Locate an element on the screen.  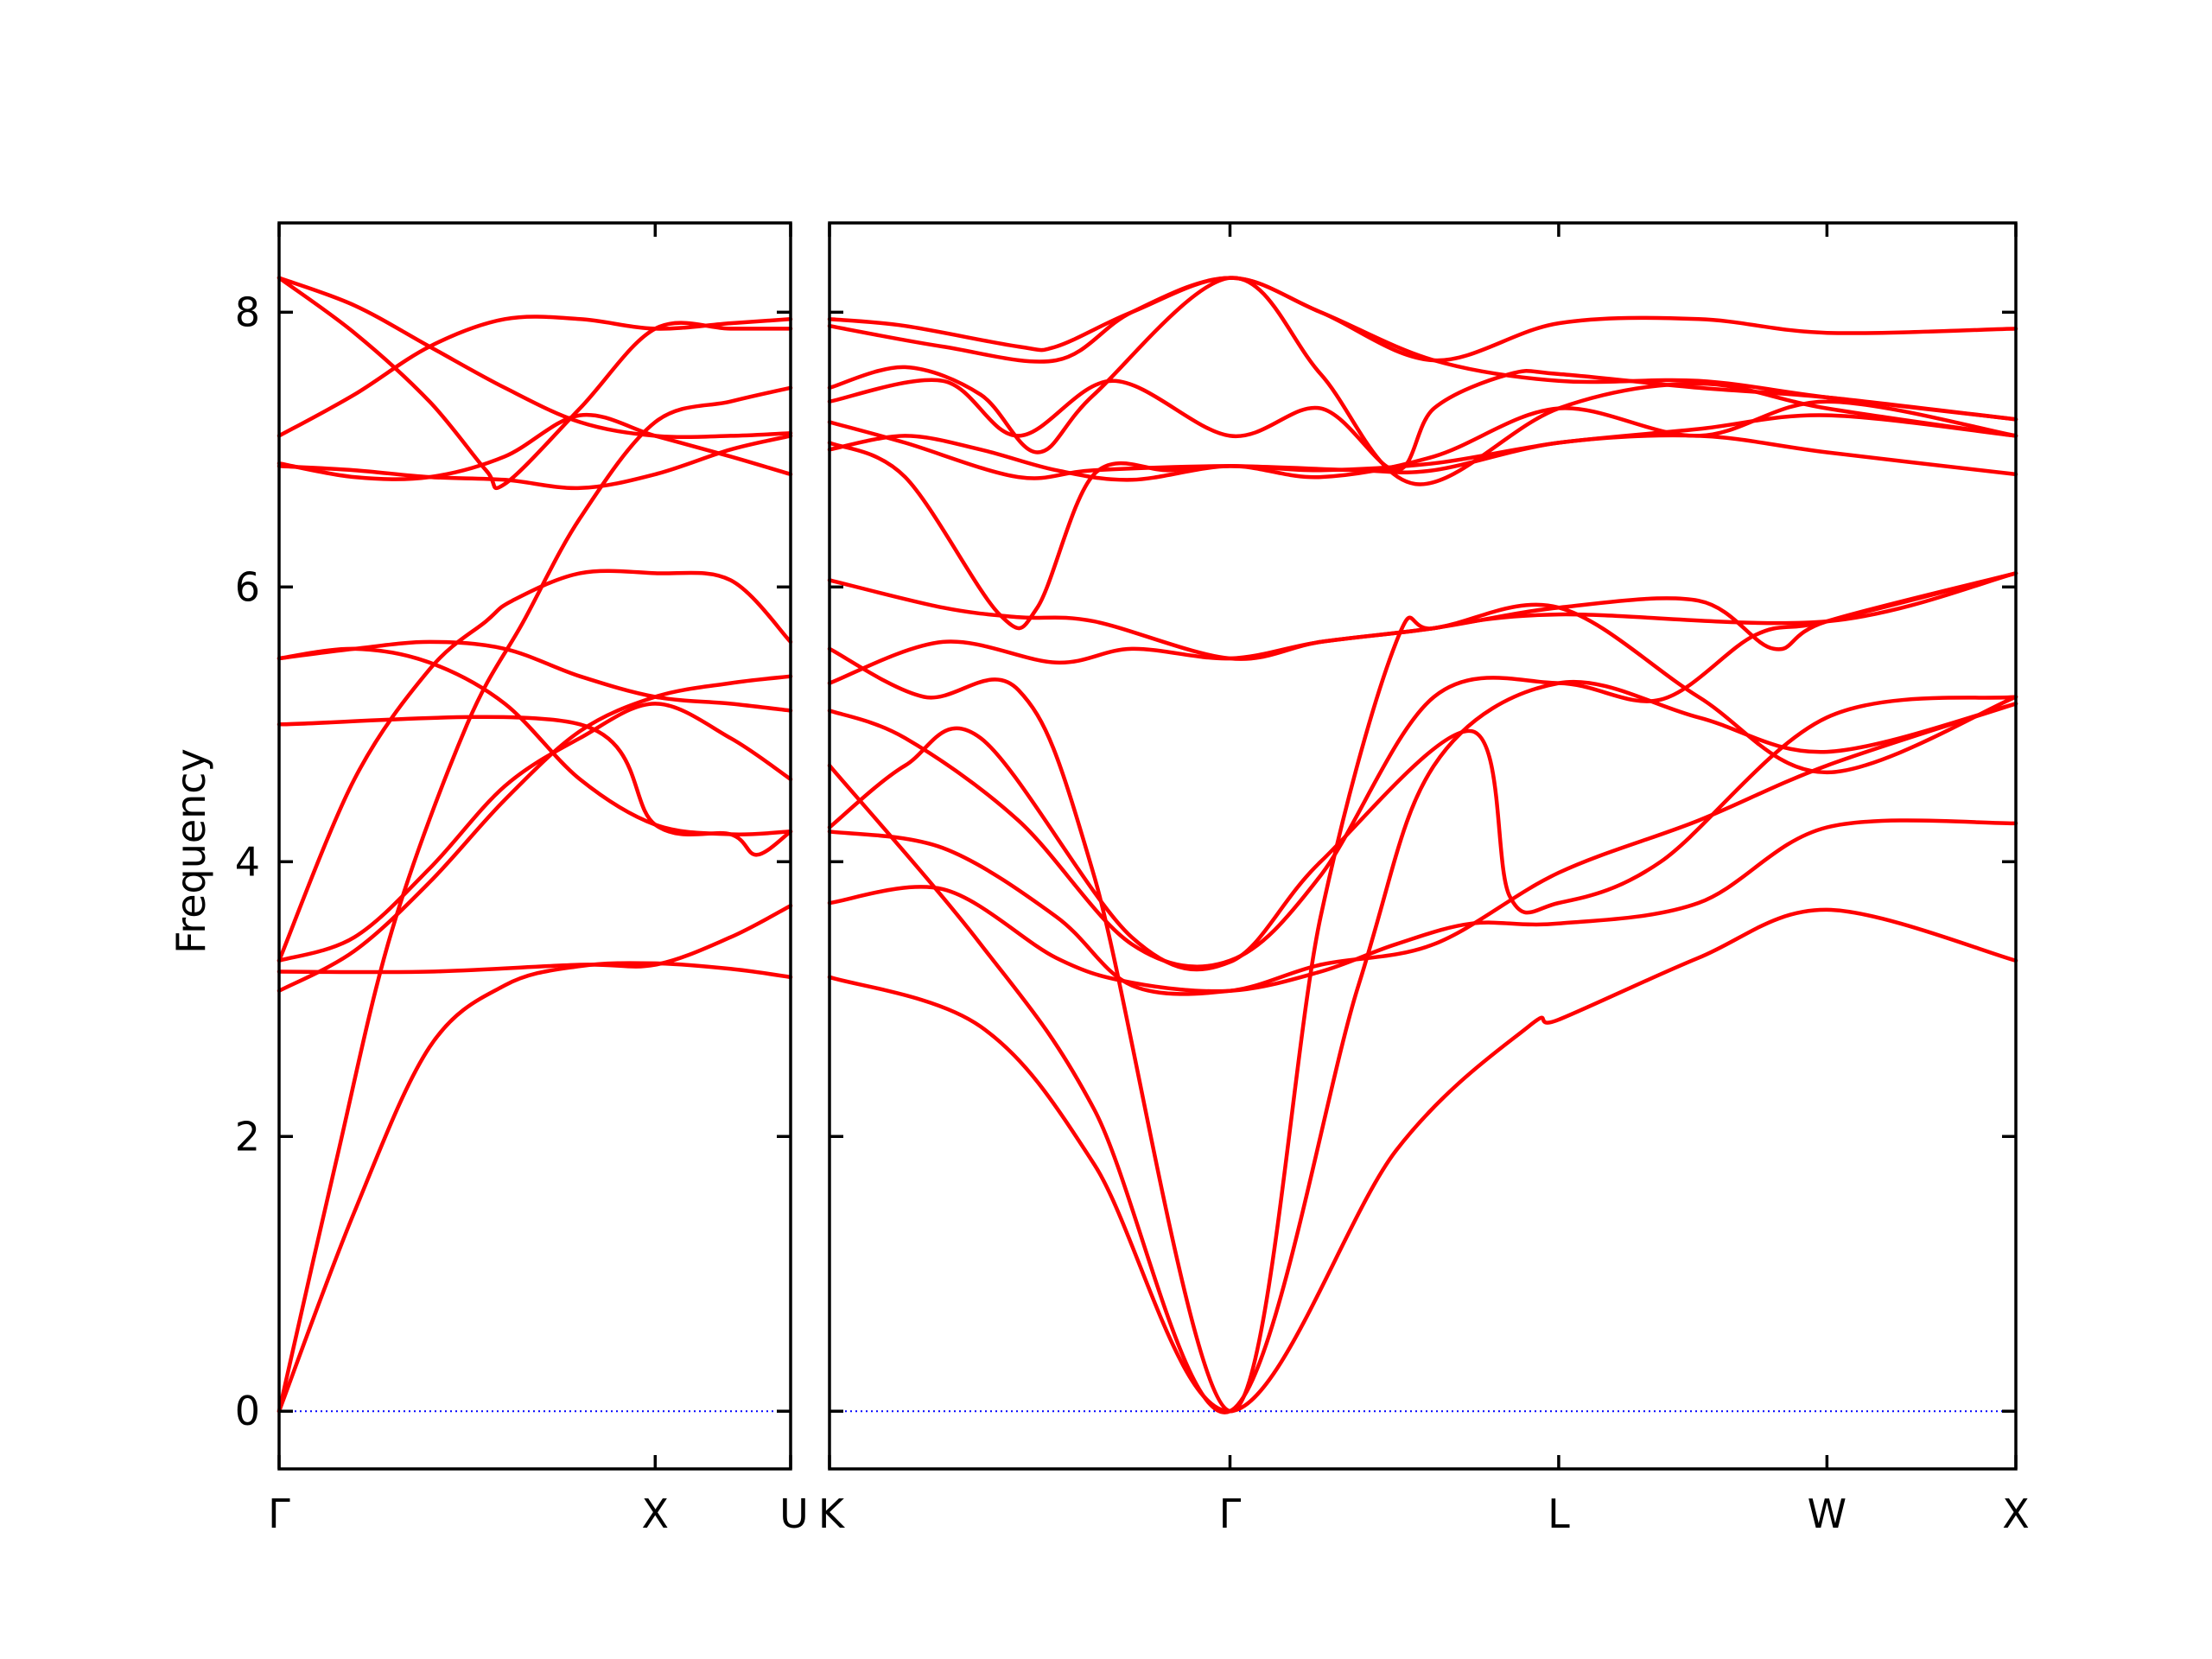
y-tick-label: 2 is located at coordinates (247, 1136).